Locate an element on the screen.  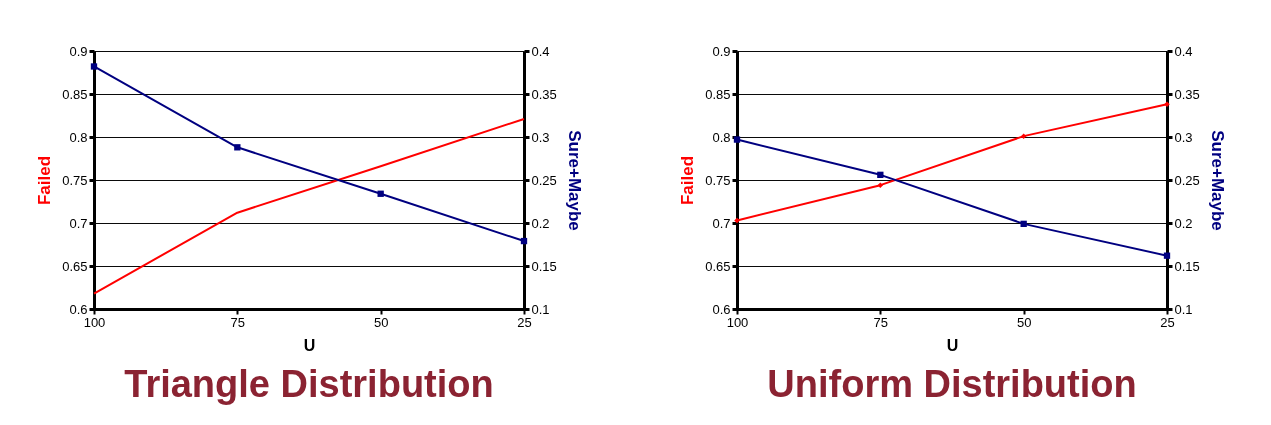
line-series is located at coordinates (309, 206).